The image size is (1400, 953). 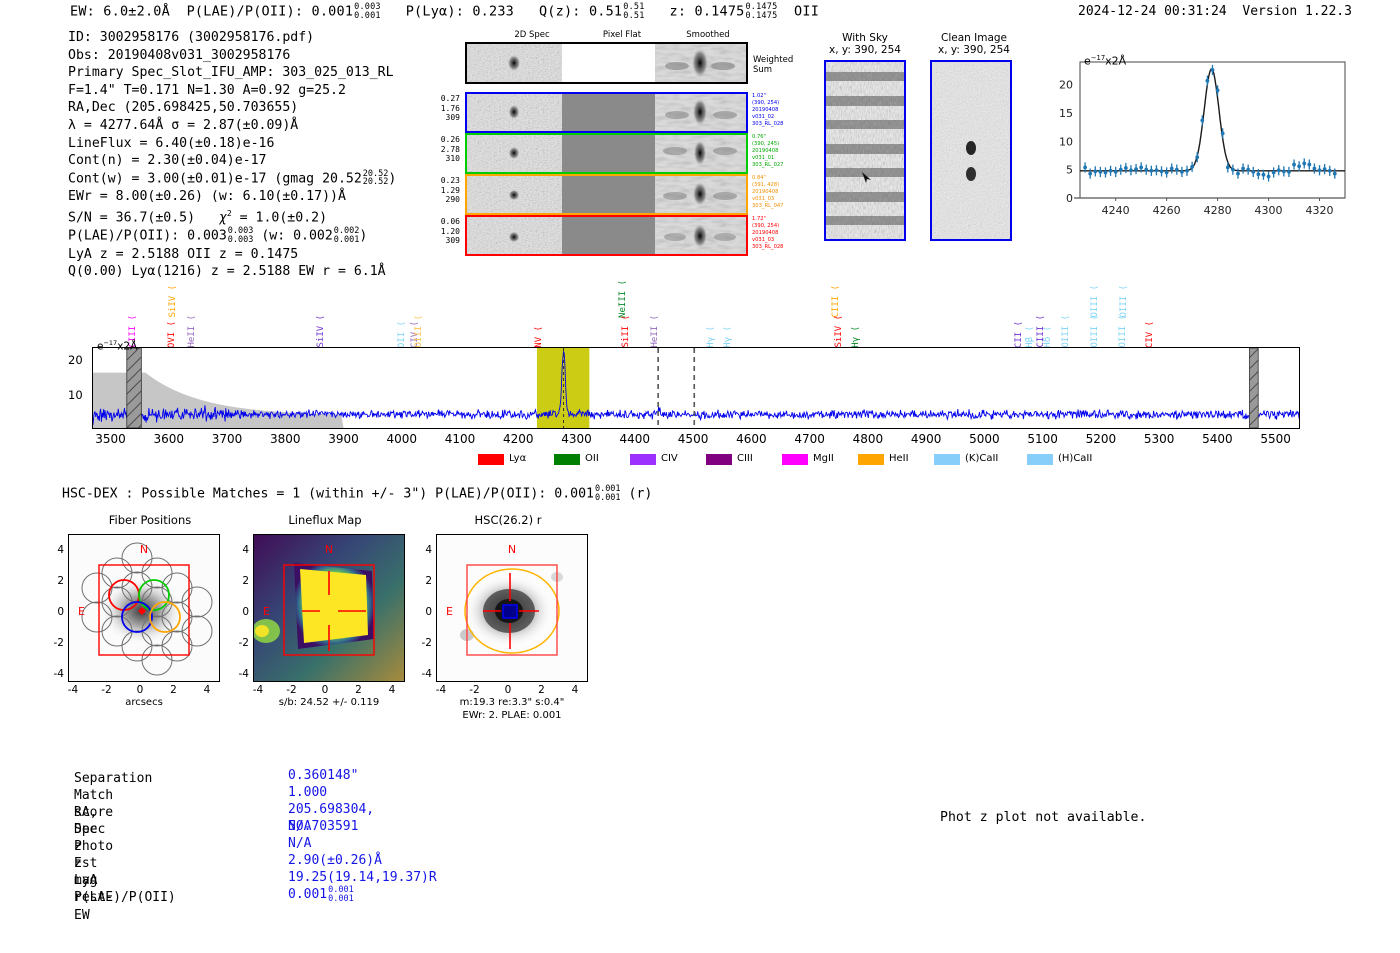 I want to click on info-line-1: Obs: 20190408v031_3002958176, so click(x=179, y=55).